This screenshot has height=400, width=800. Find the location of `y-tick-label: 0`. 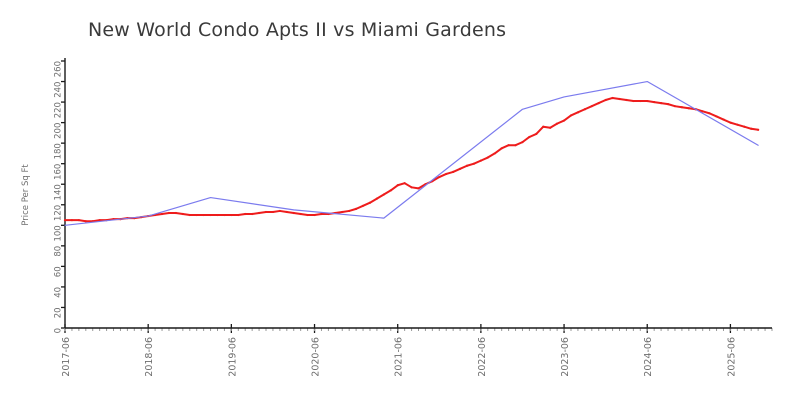

y-tick-label: 0 is located at coordinates (59, 330).